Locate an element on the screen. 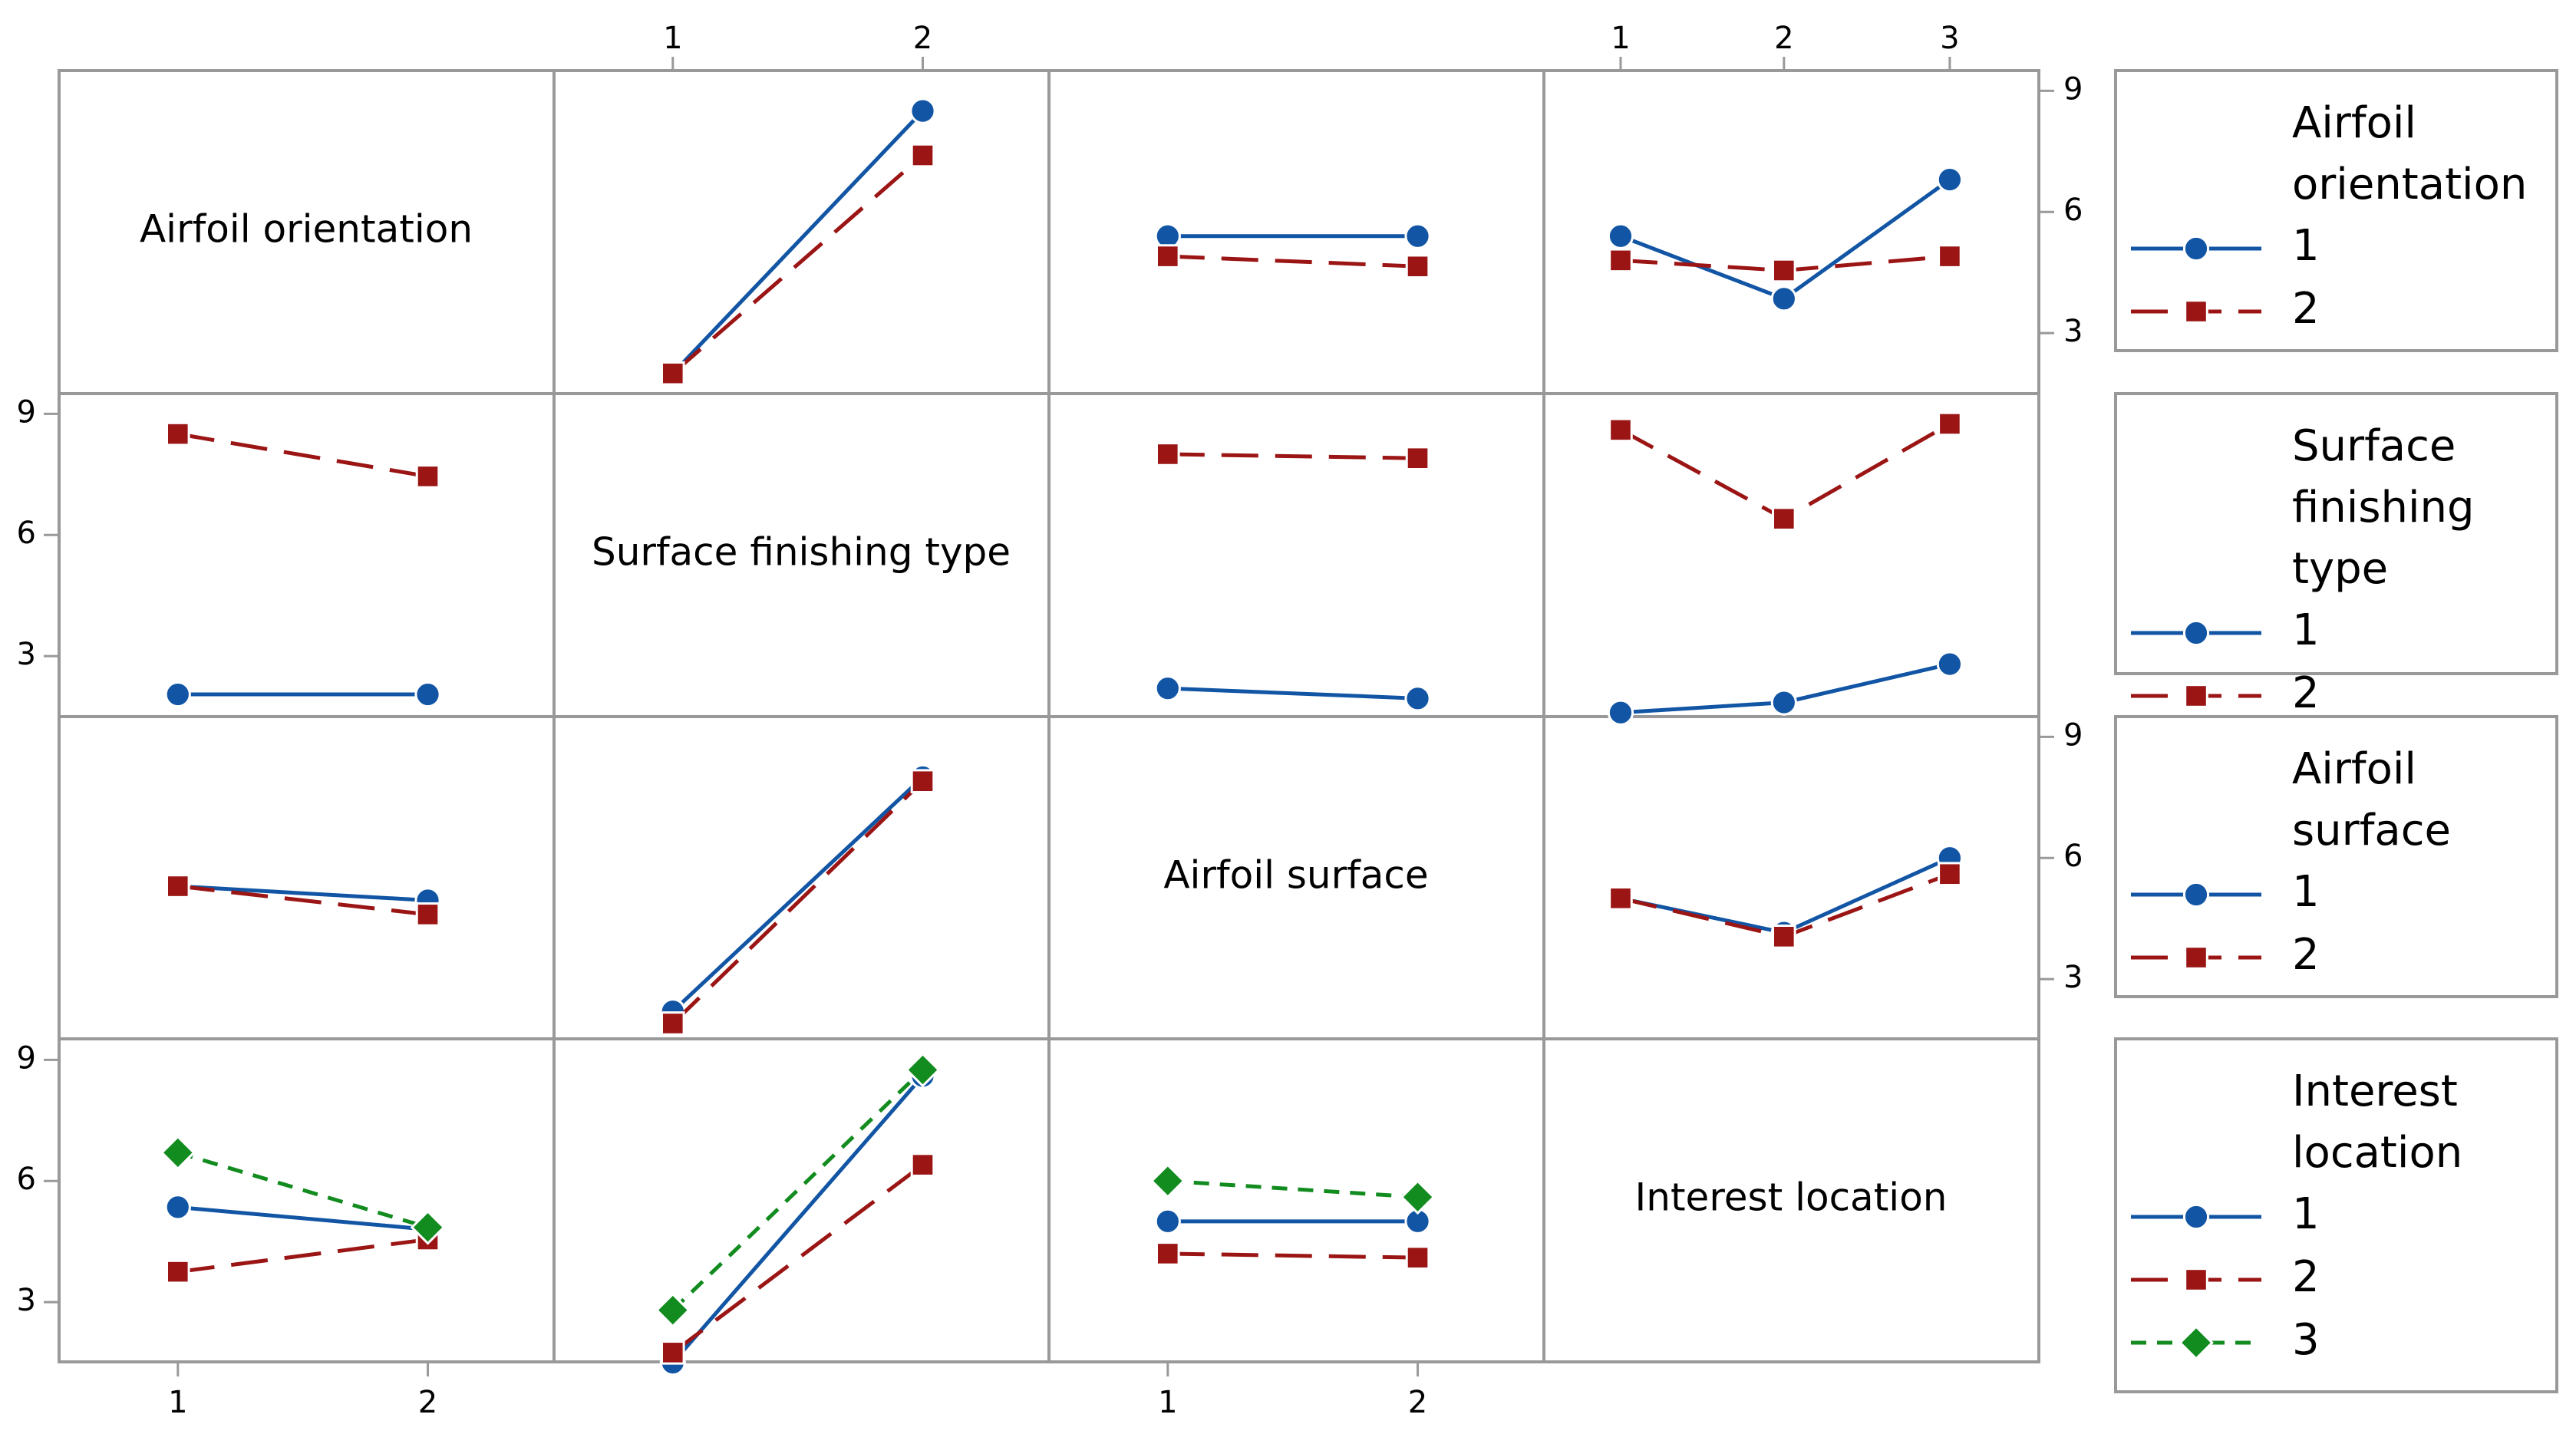 The image size is (2576, 1434). diag-label-airfoil-surface: Airfoil surface is located at coordinates (1295, 875).